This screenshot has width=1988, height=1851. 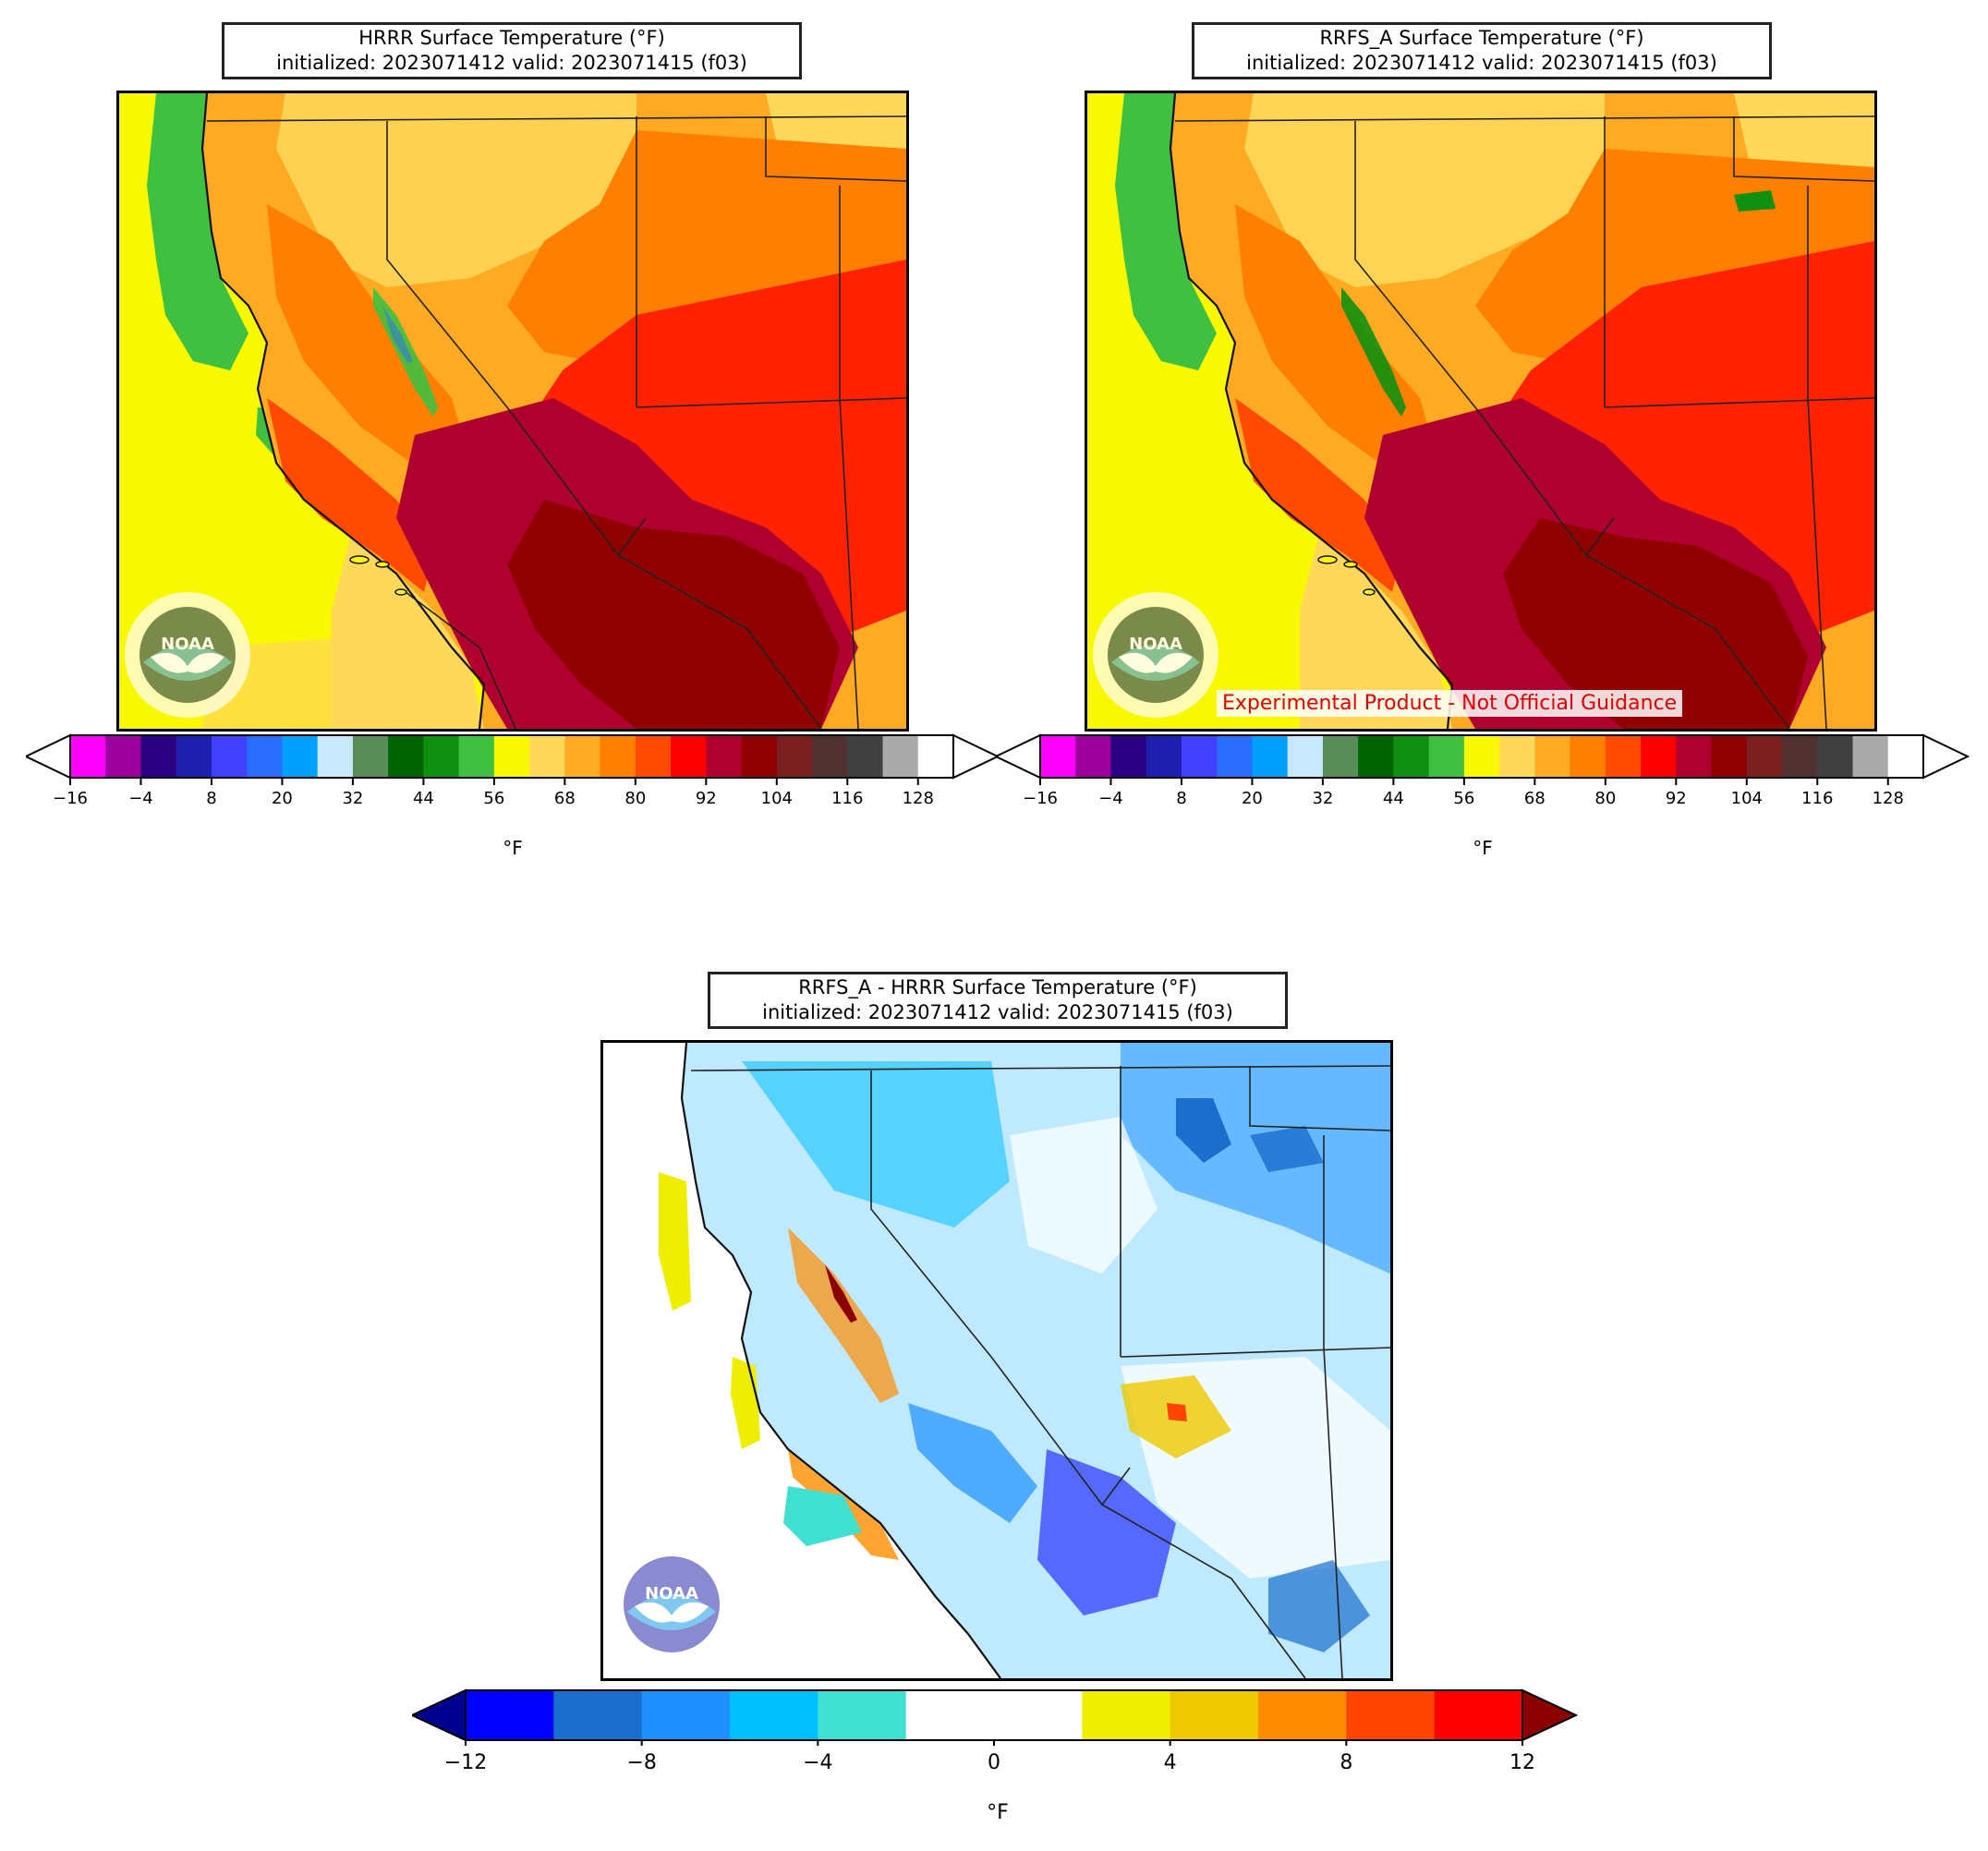 I want to click on colorbar-tick-label: 20, so click(x=282, y=799).